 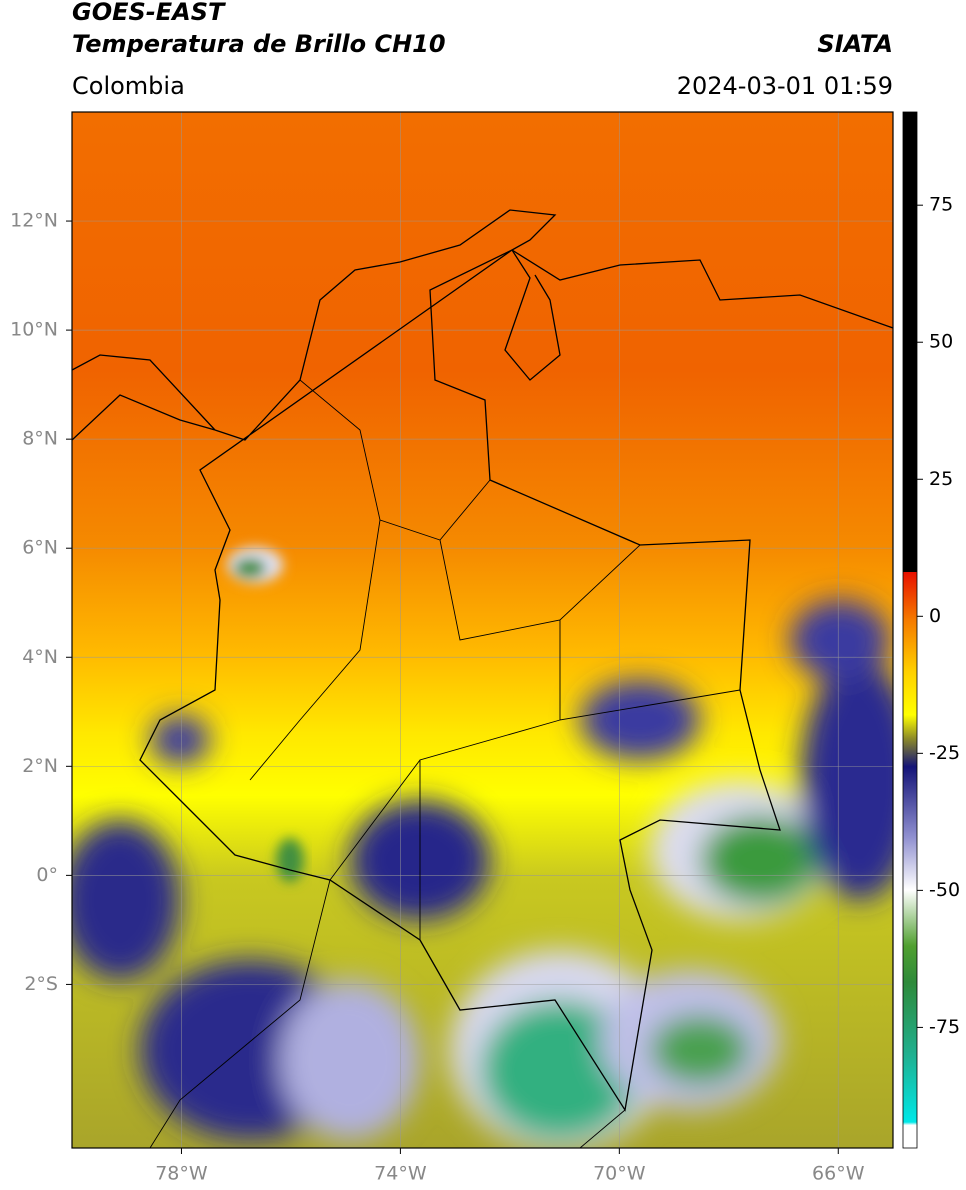 I want to click on y-tick-label: 4°N, so click(x=40, y=657).